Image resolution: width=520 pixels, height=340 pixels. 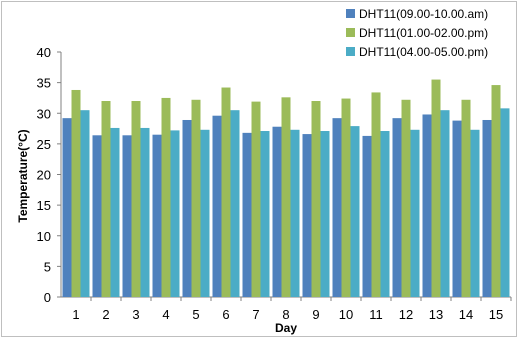 What do you see at coordinates (315, 314) in the screenshot?
I see `x-tick-label: 9` at bounding box center [315, 314].